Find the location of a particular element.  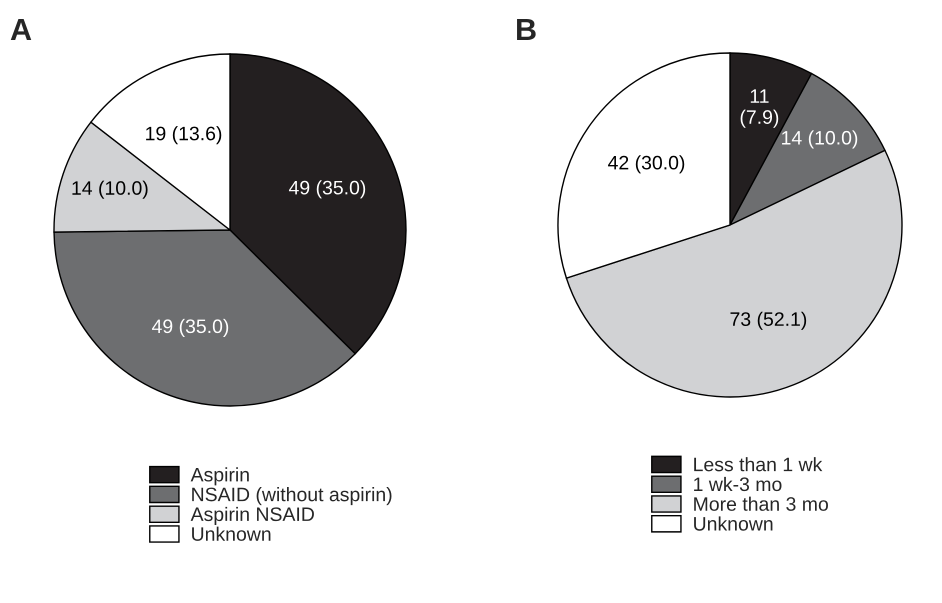

data-label: 11 (7.9) is located at coordinates (759, 108).